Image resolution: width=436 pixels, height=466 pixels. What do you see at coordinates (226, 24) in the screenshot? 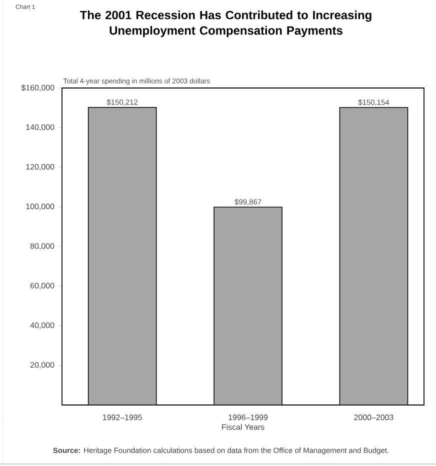
I see `chart-title: The 2001 Recession Has Contributed to Increasing Unemployment Compensation Payments` at bounding box center [226, 24].